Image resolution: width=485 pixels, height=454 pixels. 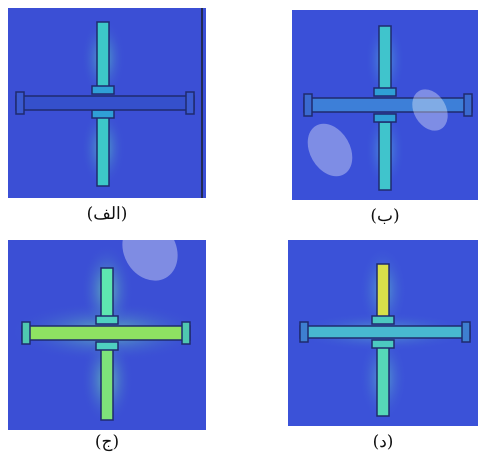 What do you see at coordinates (107, 214) in the screenshot?
I see `caption-alef: (الف)` at bounding box center [107, 214].